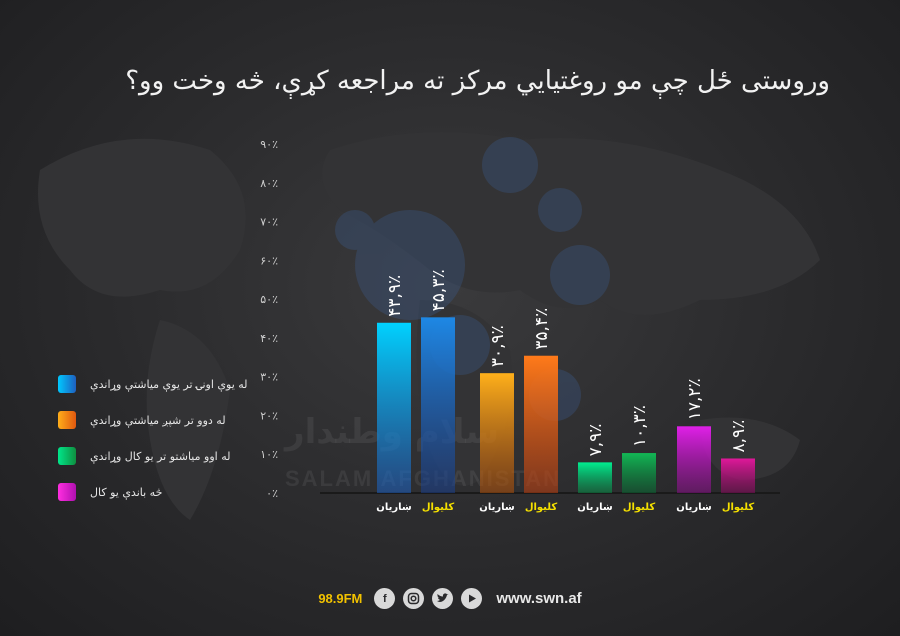 This screenshot has height=636, width=900. What do you see at coordinates (269, 222) in the screenshot?
I see `y-tick-label: ۷۰٪` at bounding box center [269, 222].